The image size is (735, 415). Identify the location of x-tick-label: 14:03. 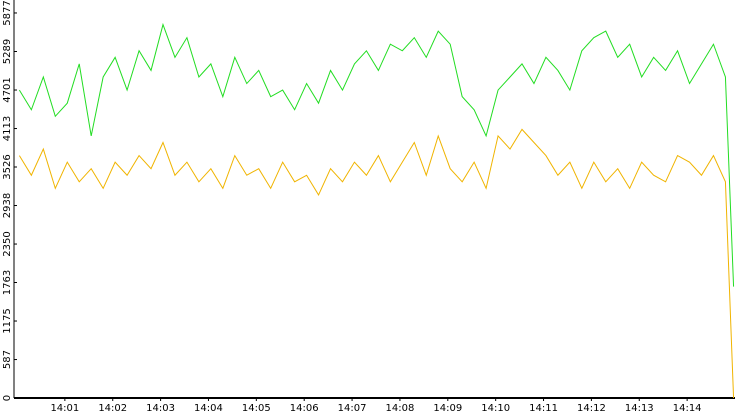
(160, 408).